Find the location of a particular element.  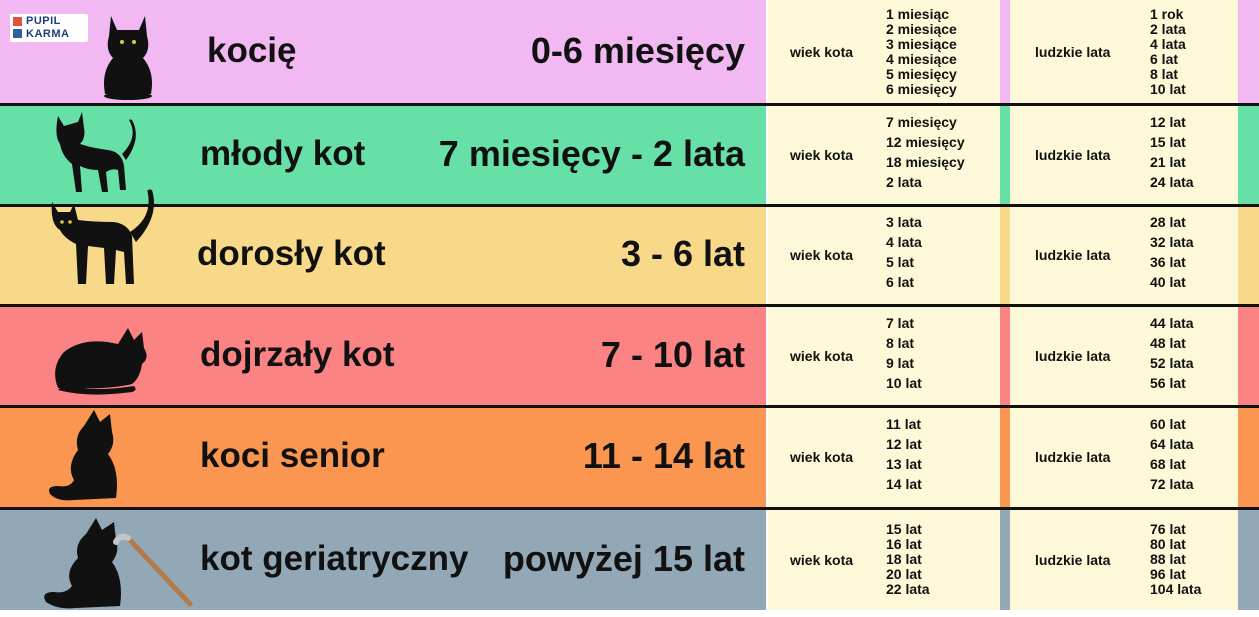

cat-age-value: 8 lat is located at coordinates (900, 342).